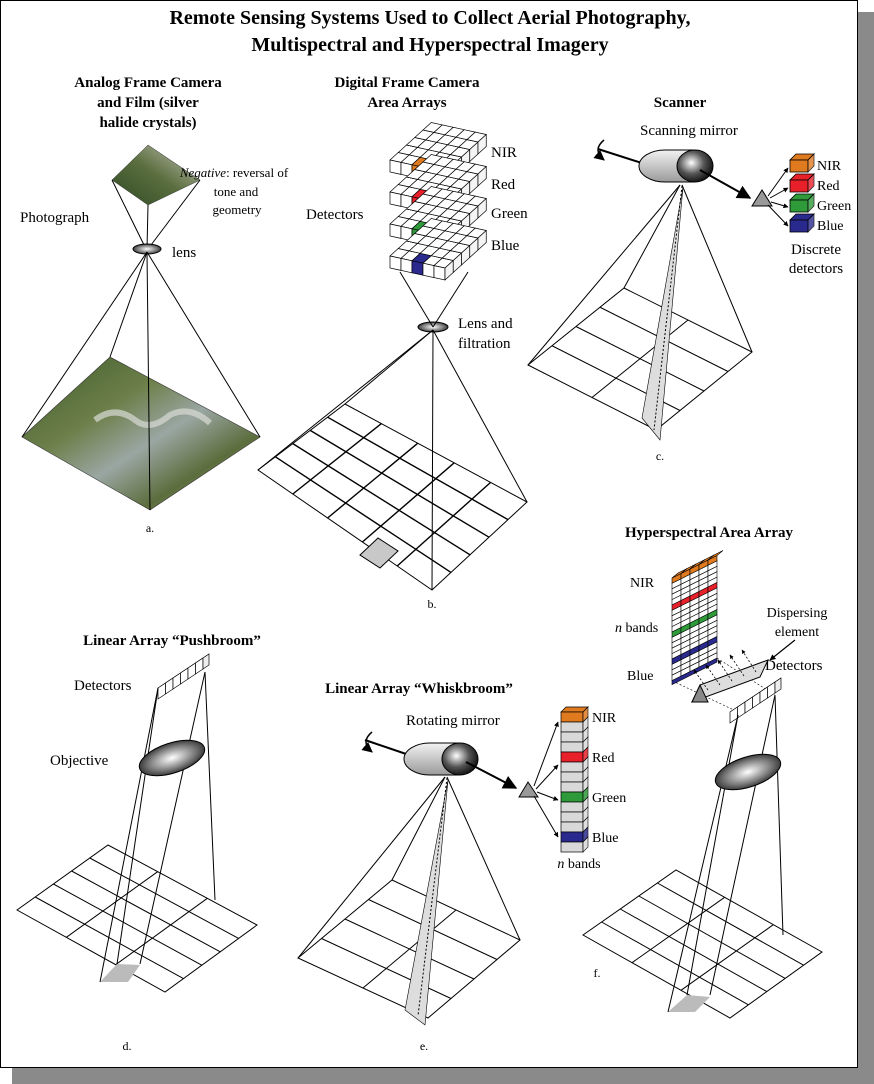 The width and height of the screenshot is (874, 1084). I want to click on detectors-d-label: Detectors, so click(103, 686).